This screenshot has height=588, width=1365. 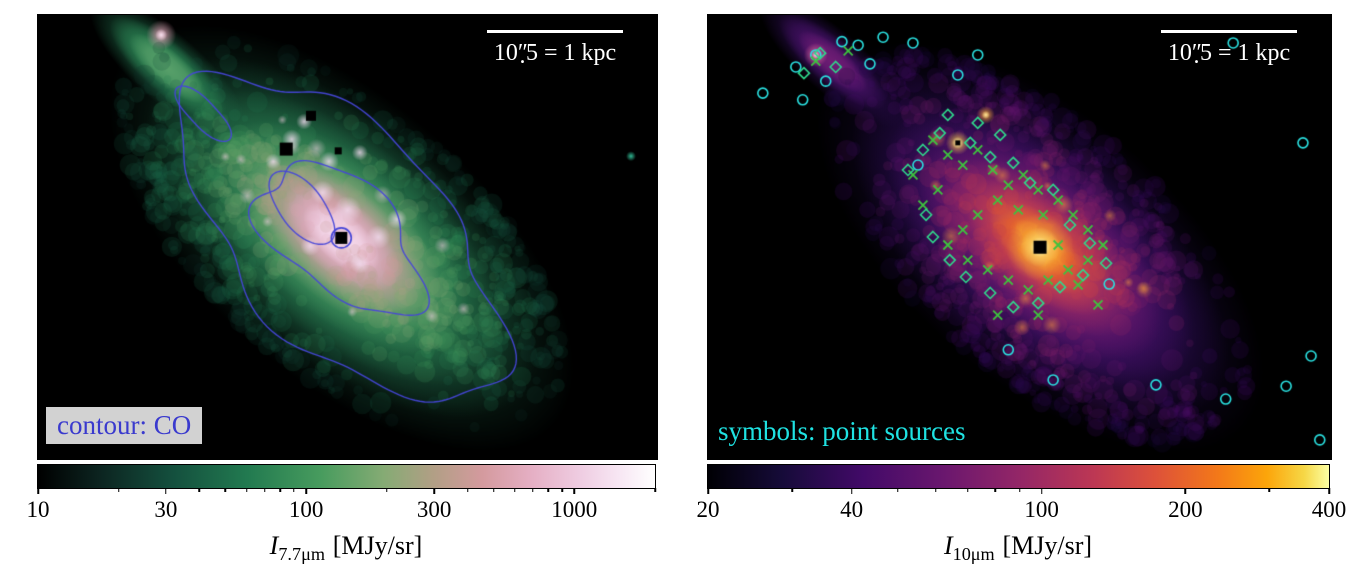 What do you see at coordinates (166, 509) in the screenshot?
I see `colorbar-tick-label: 30` at bounding box center [166, 509].